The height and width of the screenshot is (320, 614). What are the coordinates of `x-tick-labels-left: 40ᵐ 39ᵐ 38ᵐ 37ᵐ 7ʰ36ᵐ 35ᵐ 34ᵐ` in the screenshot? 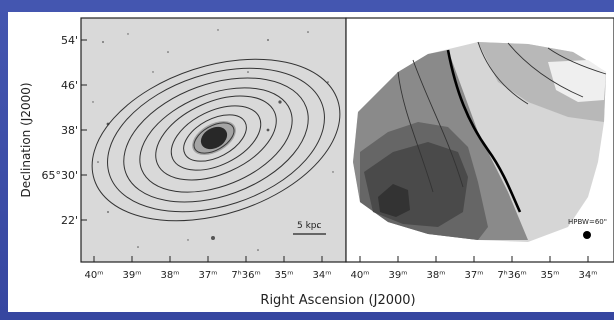 It's located at (208, 275).